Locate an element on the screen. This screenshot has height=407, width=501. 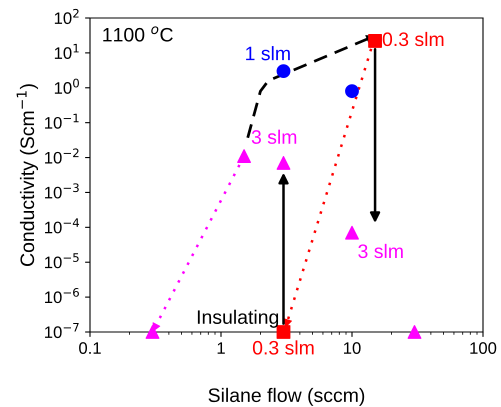
y-tick-label: 10$^{−4}$ is located at coordinates (62, 226).